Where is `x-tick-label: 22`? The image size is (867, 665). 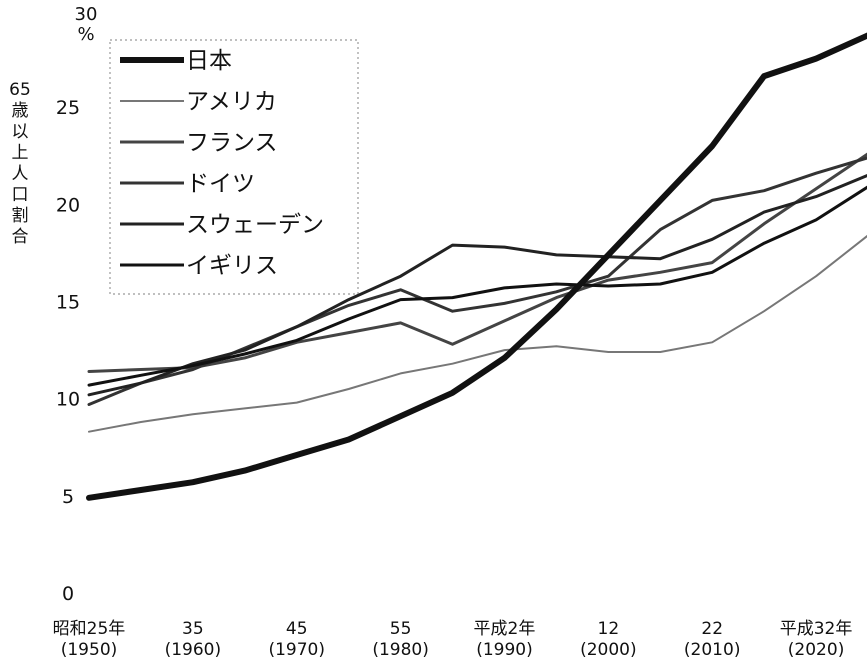 x-tick-label: 22 is located at coordinates (712, 629).